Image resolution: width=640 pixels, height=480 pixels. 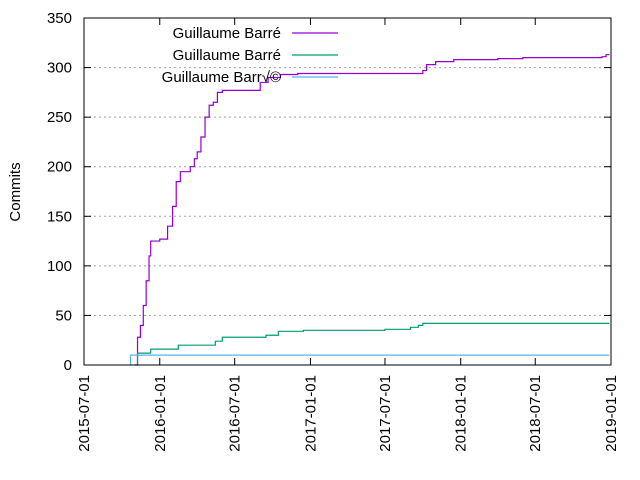 I want to click on y-tick-label: 50, so click(x=63, y=315).